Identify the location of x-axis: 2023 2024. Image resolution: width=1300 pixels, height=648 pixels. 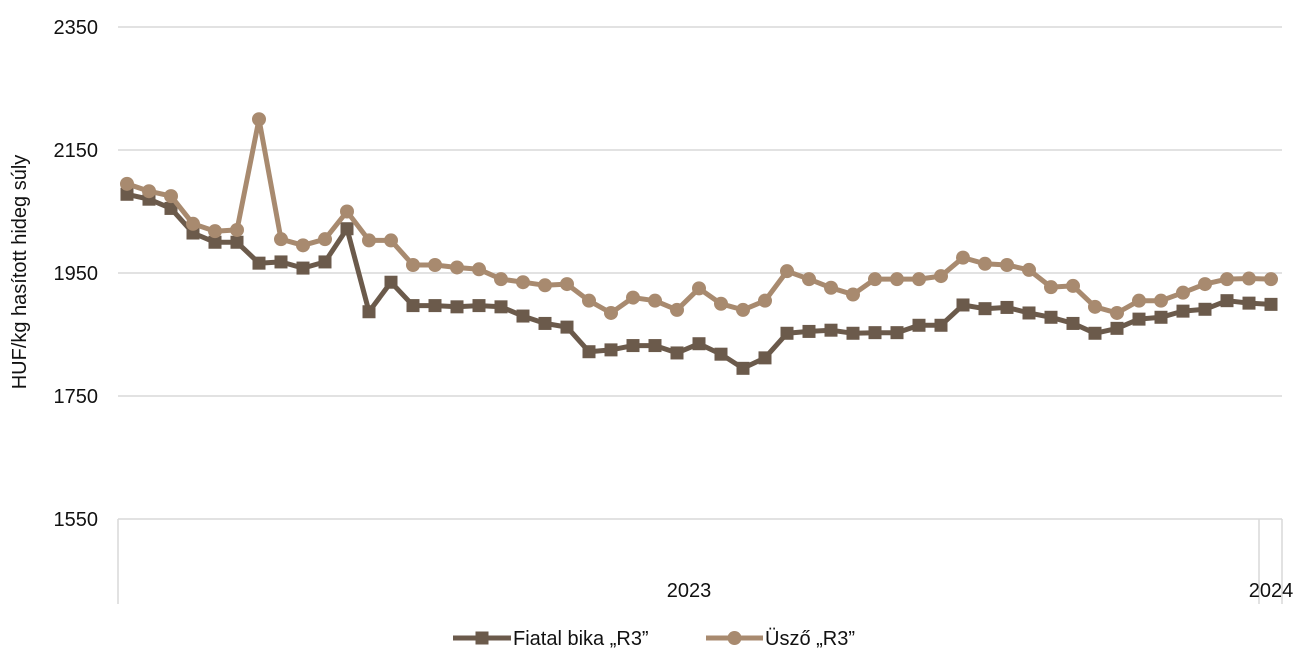
(705, 561).